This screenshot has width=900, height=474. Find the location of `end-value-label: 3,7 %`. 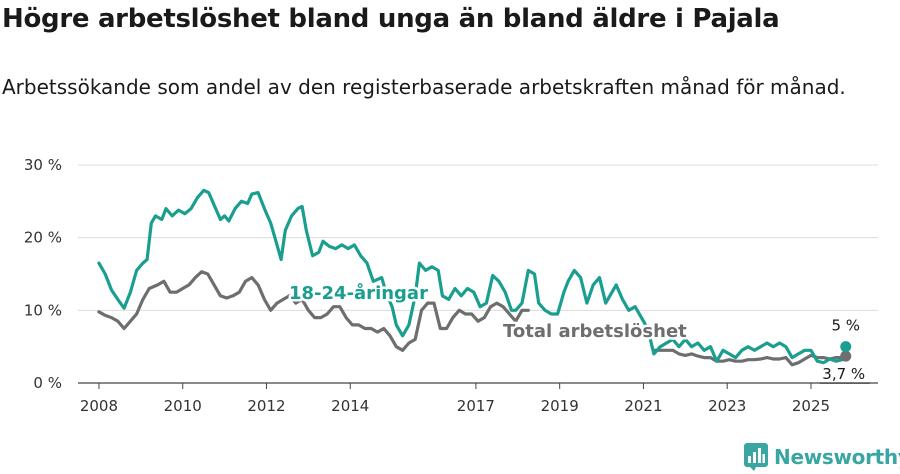

end-value-label: 3,7 % is located at coordinates (843, 374).